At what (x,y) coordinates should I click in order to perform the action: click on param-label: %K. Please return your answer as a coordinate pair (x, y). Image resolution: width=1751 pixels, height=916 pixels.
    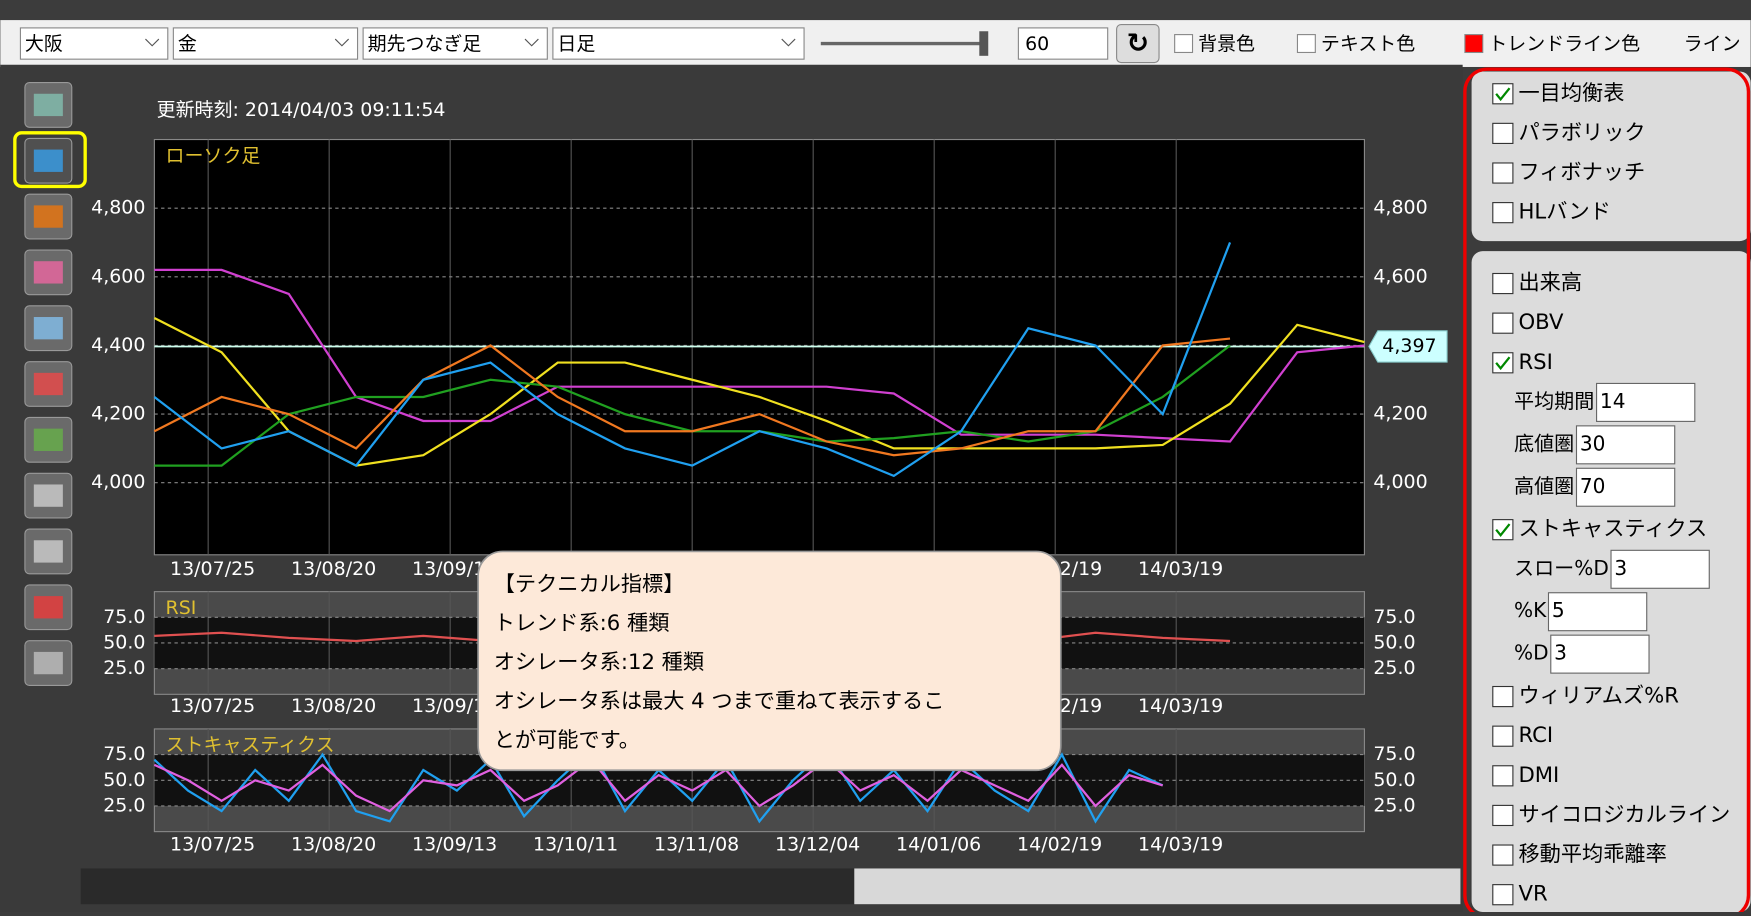
    Looking at the image, I should click on (1530, 610).